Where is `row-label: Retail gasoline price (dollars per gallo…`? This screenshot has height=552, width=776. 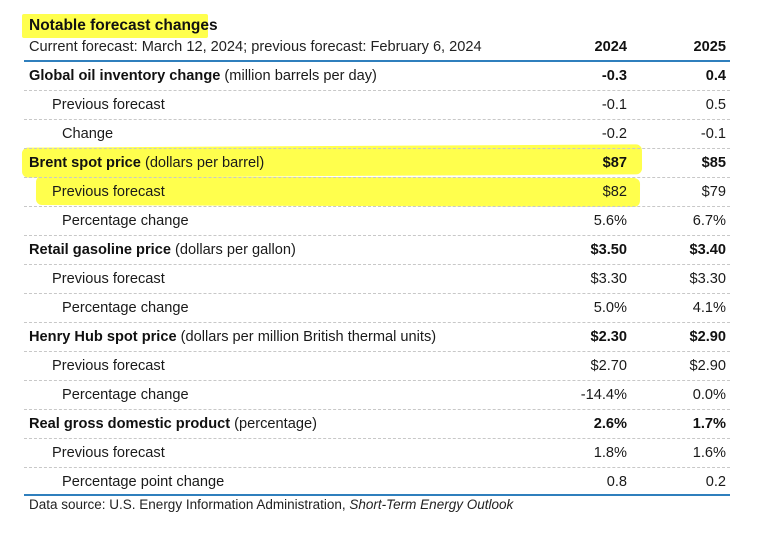 row-label: Retail gasoline price (dollars per gallo… is located at coordinates (162, 250).